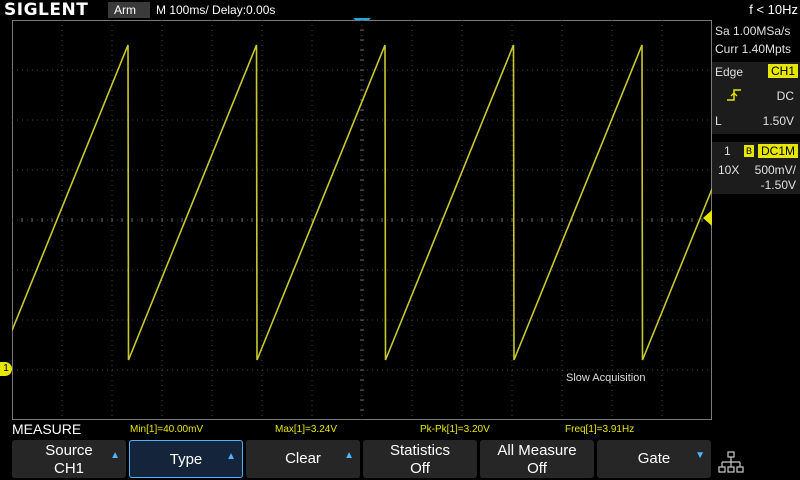 This screenshot has height=480, width=800. What do you see at coordinates (47, 429) in the screenshot?
I see `menu-title: MEASURE` at bounding box center [47, 429].